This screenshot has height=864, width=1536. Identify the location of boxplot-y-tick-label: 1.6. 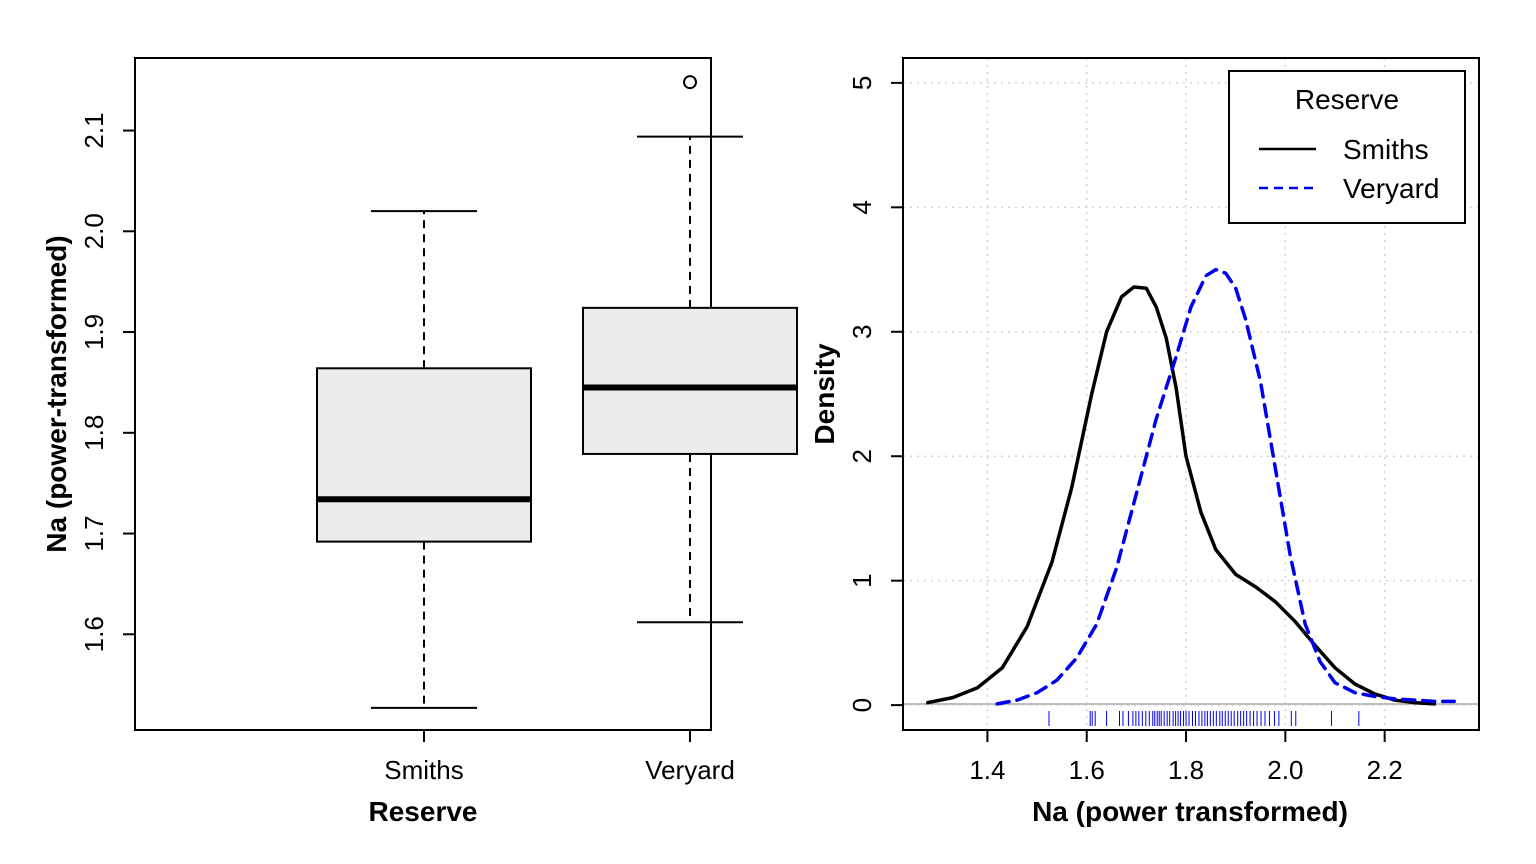
(94, 634).